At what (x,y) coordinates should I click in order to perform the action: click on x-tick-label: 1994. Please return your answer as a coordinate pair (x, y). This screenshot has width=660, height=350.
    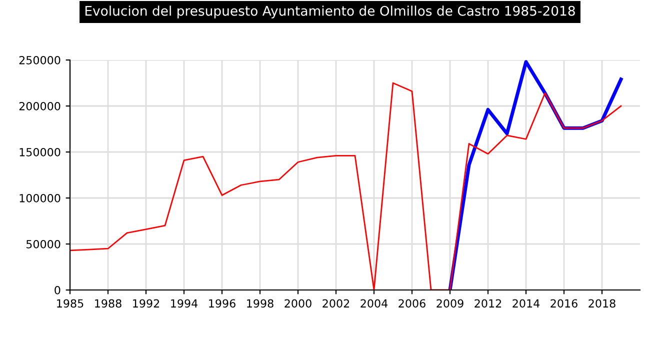
    Looking at the image, I should click on (184, 303).